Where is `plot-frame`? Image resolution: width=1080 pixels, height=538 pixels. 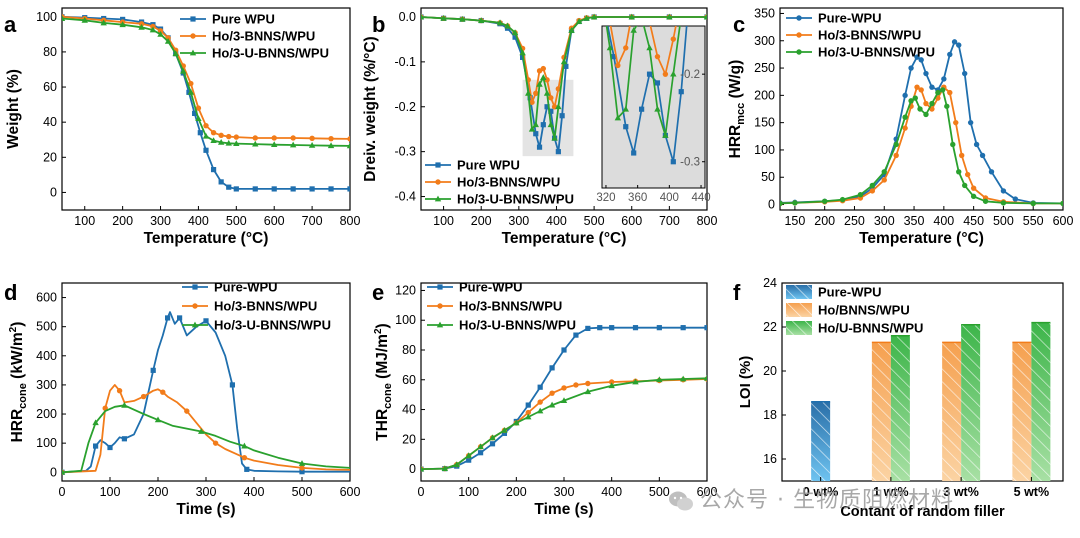
plot-frame is located at coordinates (206, 109).